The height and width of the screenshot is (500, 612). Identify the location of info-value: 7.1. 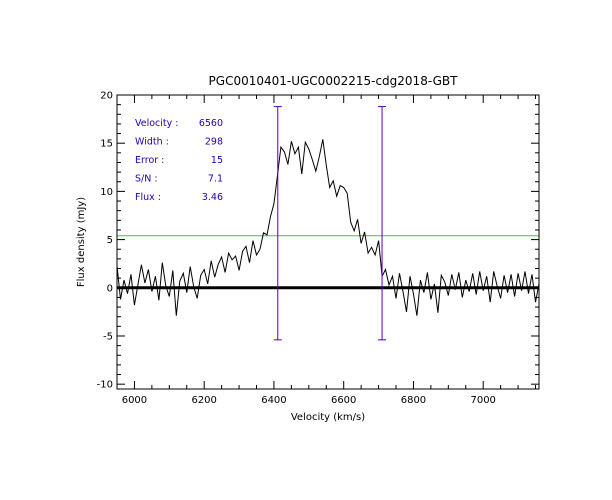
(215, 179).